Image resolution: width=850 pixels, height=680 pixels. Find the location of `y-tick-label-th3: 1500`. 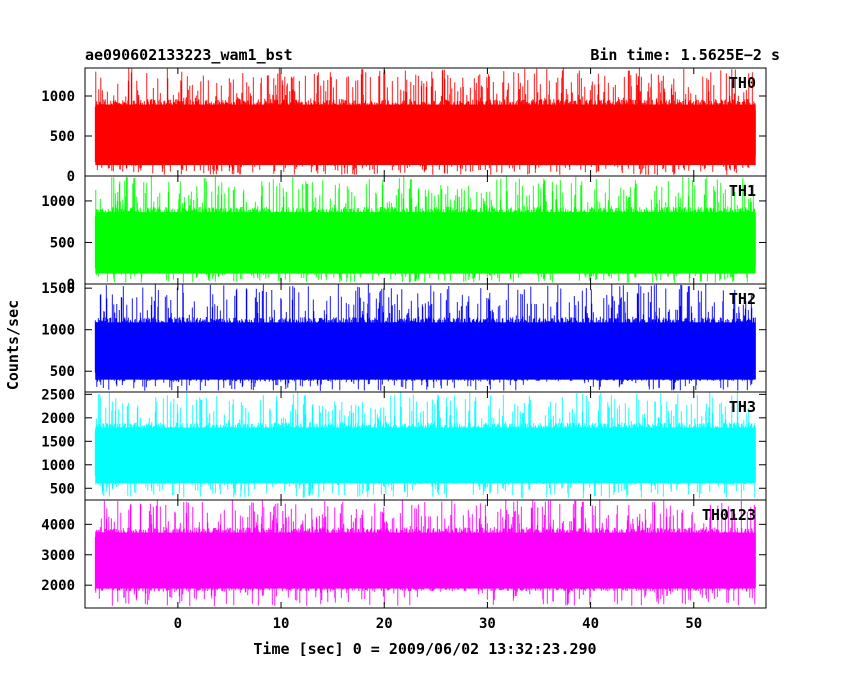

y-tick-label-th3: 1500 is located at coordinates (58, 442).